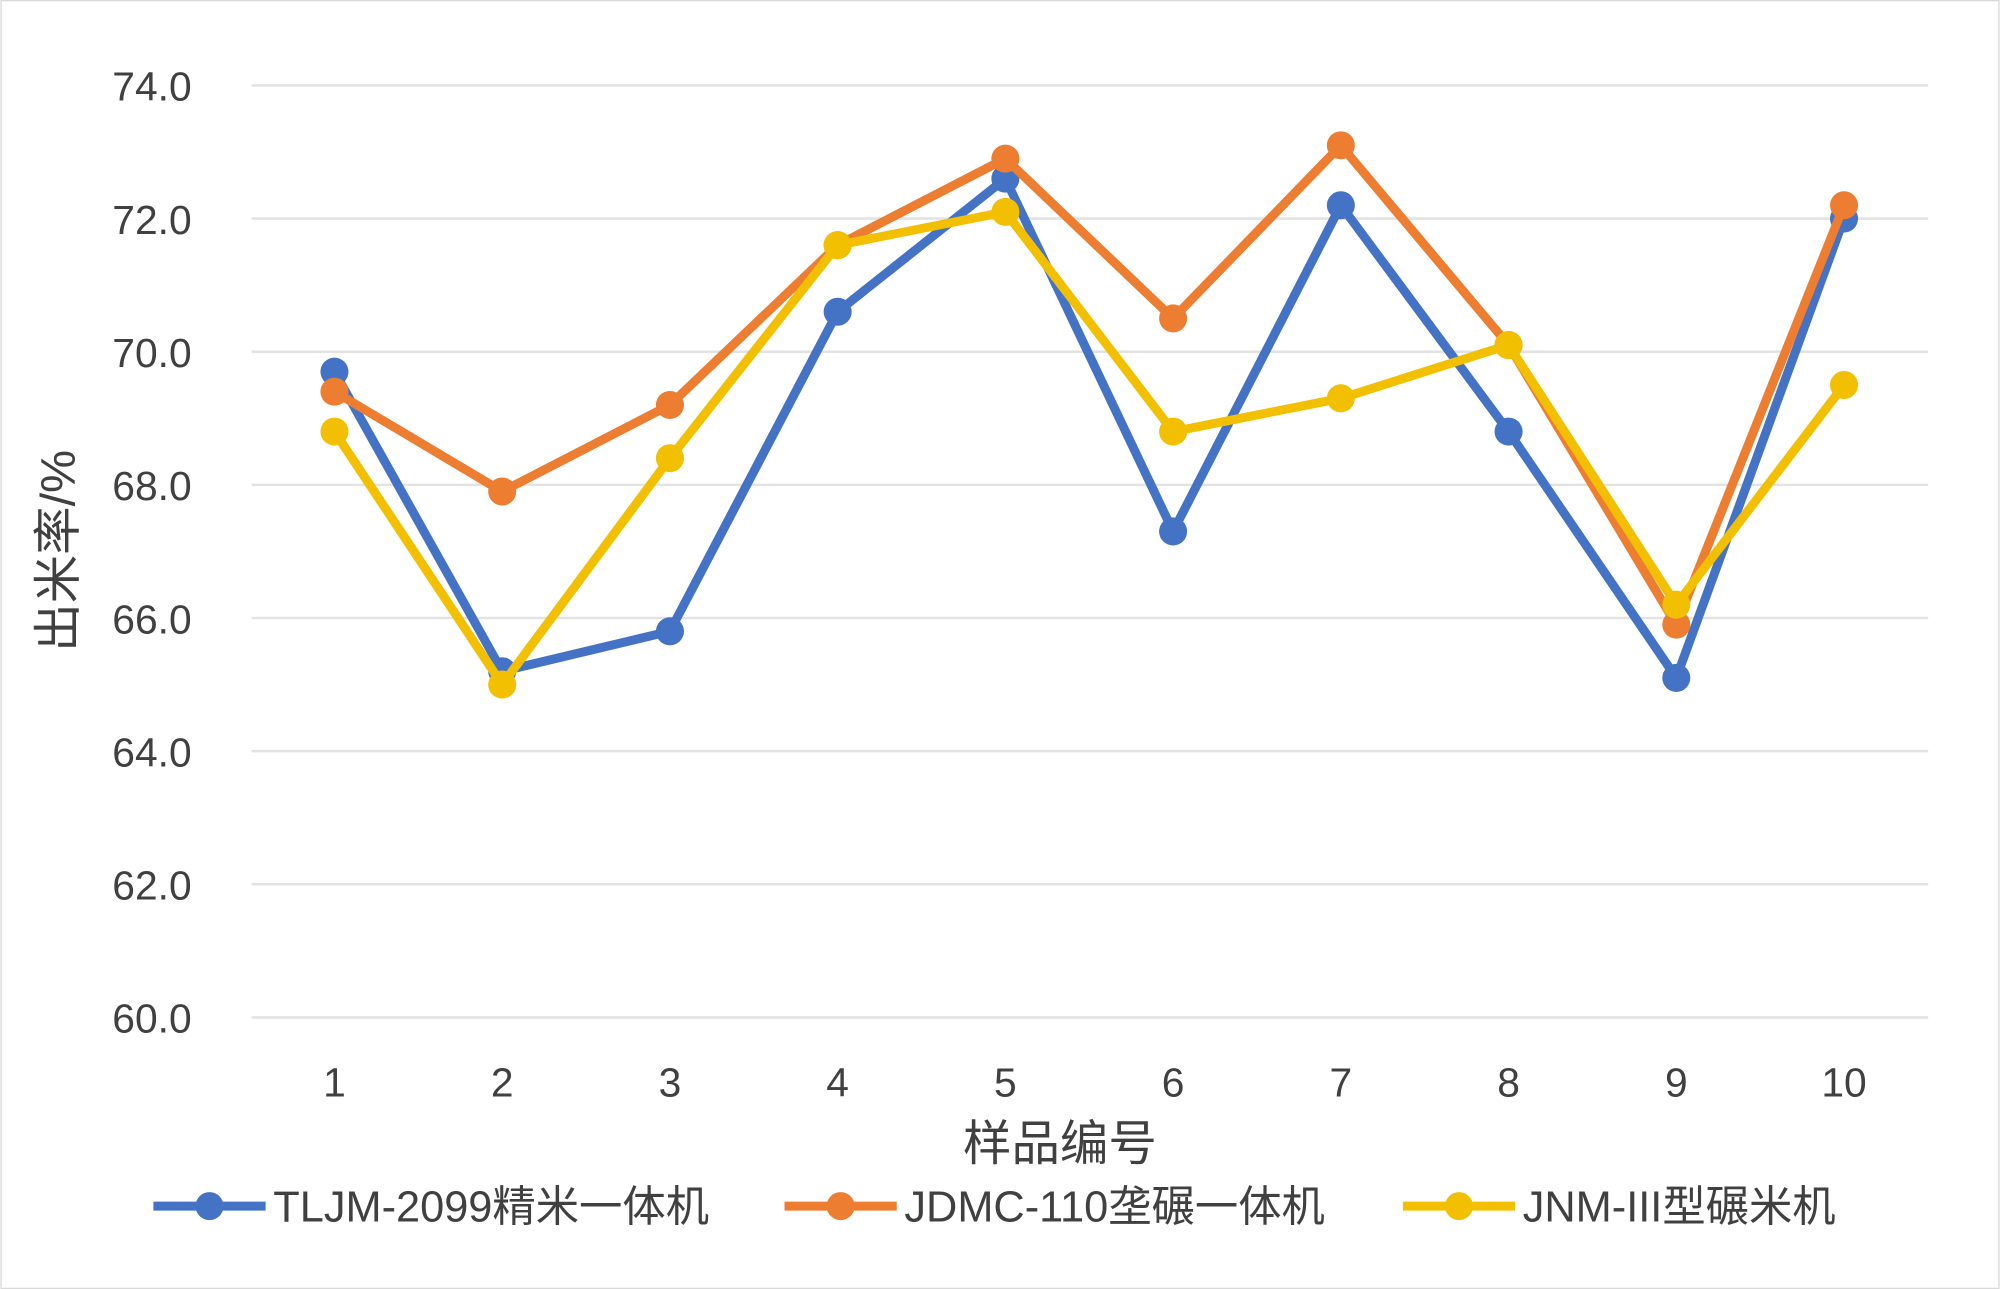  What do you see at coordinates (1005, 1082) in the screenshot?
I see `x-tick-label: 5` at bounding box center [1005, 1082].